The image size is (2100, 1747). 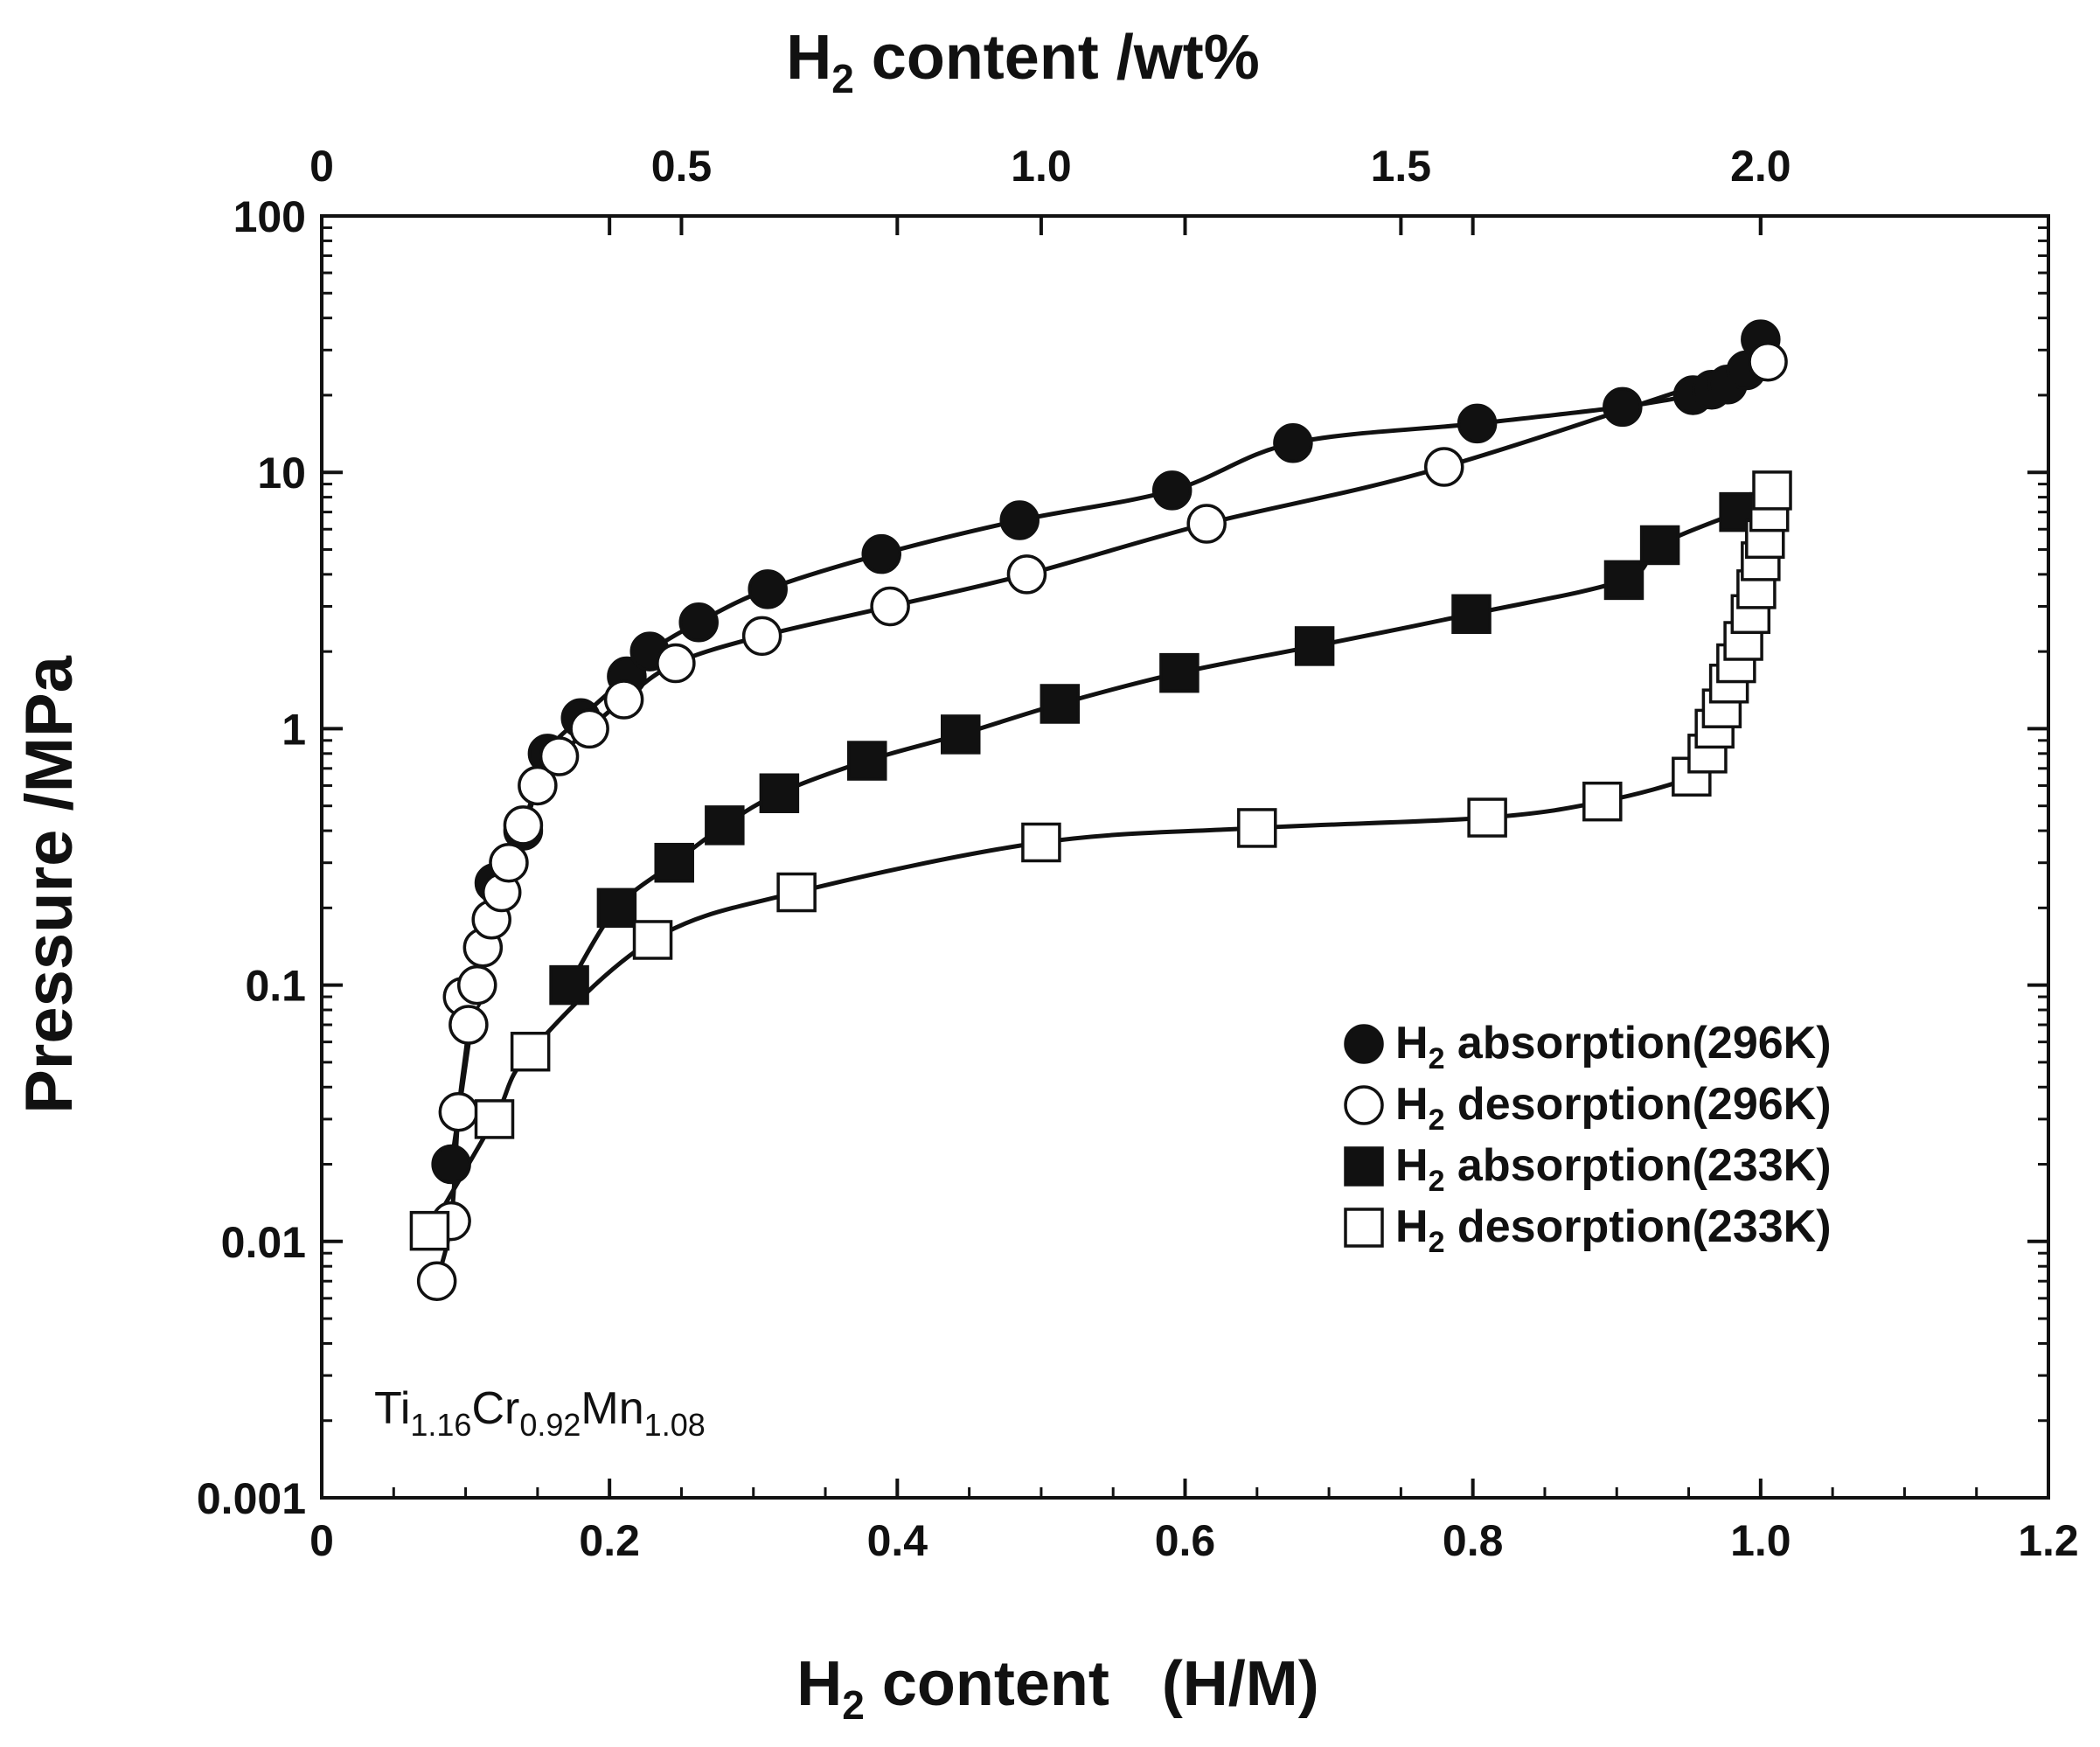 What do you see at coordinates (1761, 166) in the screenshot?
I see `x2-tick-label: 2.0` at bounding box center [1761, 166].